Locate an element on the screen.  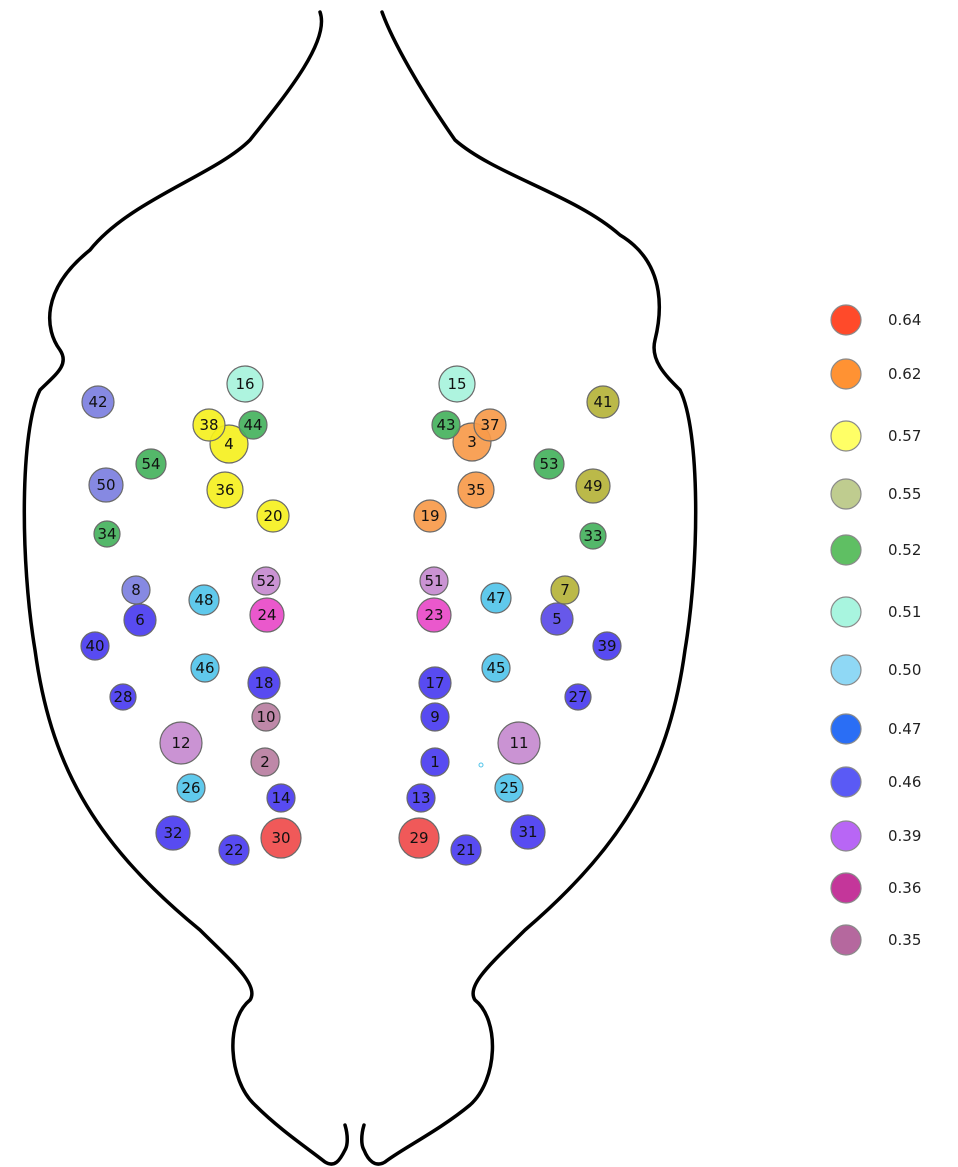
region-node-26: 26 is located at coordinates (191, 788).